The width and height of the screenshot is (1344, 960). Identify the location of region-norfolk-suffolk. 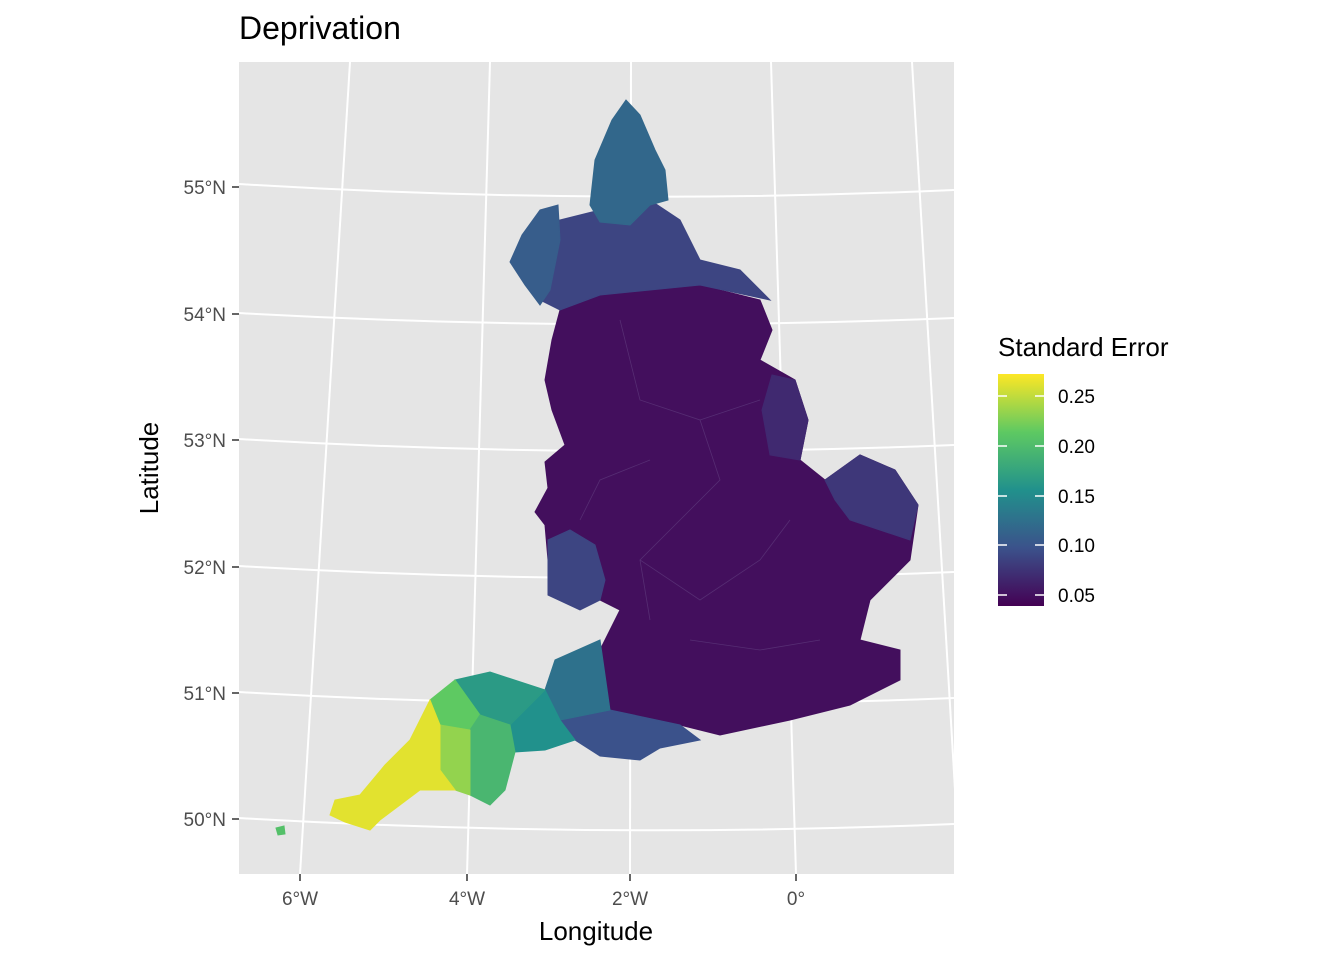
(871, 497).